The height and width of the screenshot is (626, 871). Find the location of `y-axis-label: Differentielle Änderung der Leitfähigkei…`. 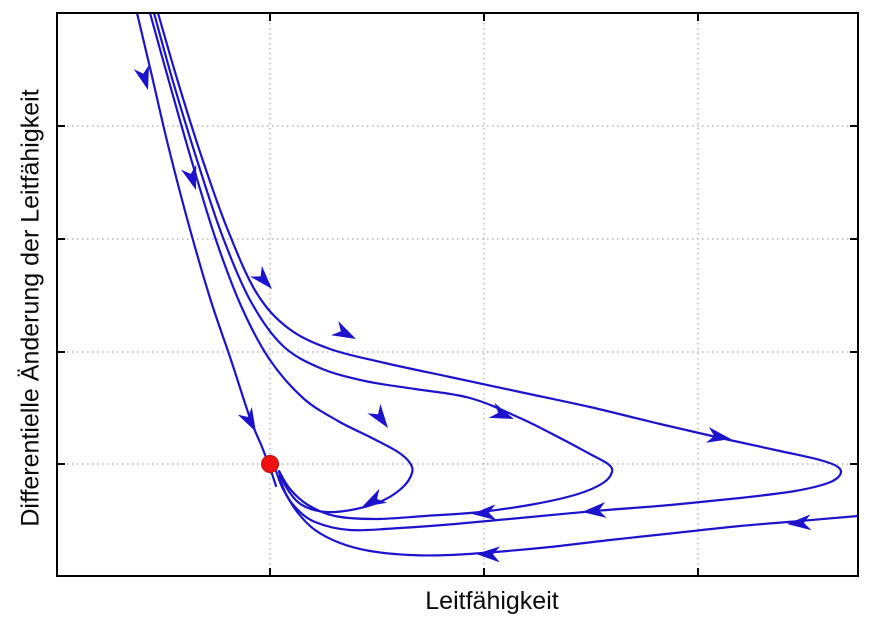

y-axis-label: Differentielle Änderung der Leitfähigkei… is located at coordinates (30, 308).